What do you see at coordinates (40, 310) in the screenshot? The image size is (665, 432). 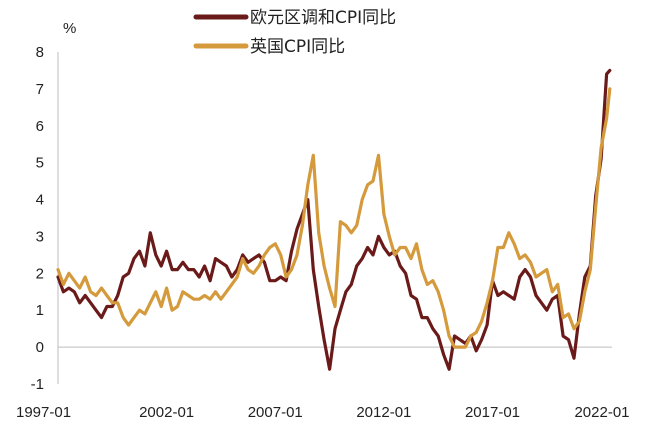 I see `y-tick-label: 1` at bounding box center [40, 310].